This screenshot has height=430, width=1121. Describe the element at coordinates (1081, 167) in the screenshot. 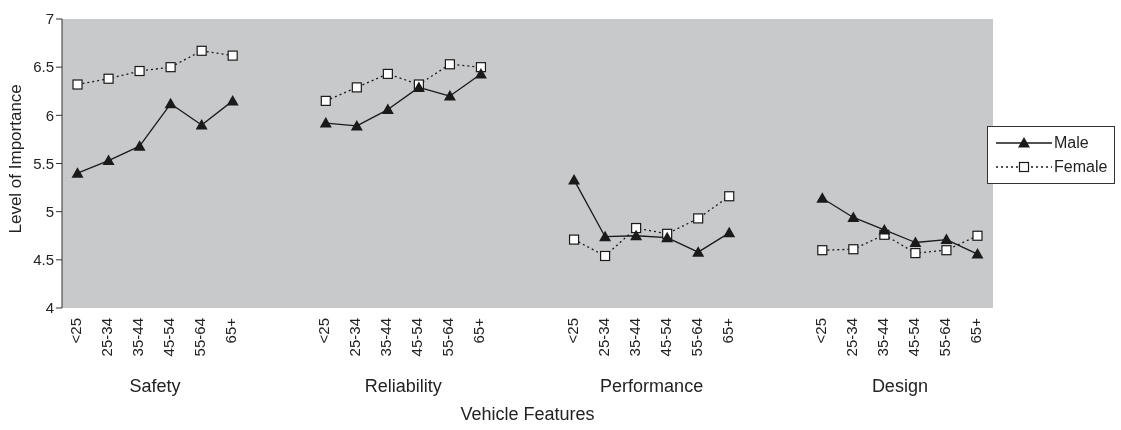

I see `legend-label: Female` at that location.